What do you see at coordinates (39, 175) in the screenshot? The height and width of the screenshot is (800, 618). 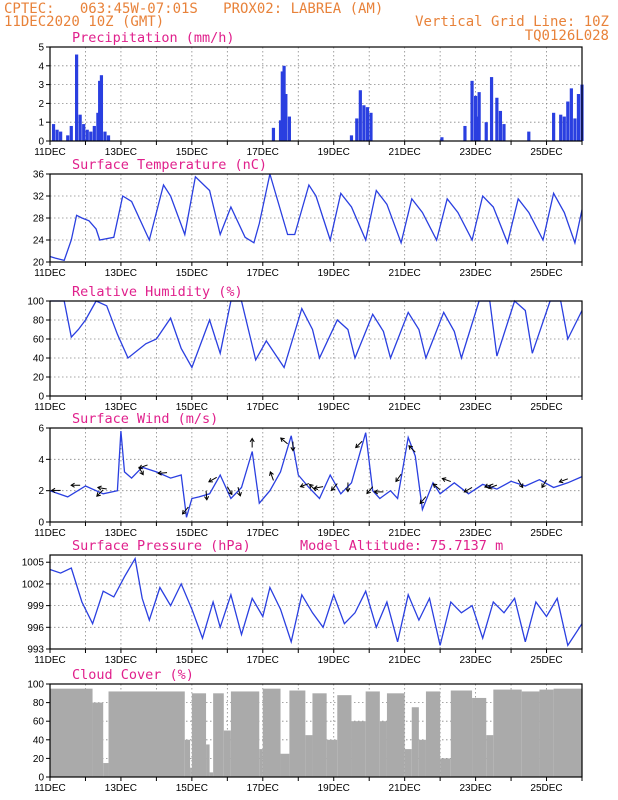 I see `y-tick-label: 36` at bounding box center [39, 175].